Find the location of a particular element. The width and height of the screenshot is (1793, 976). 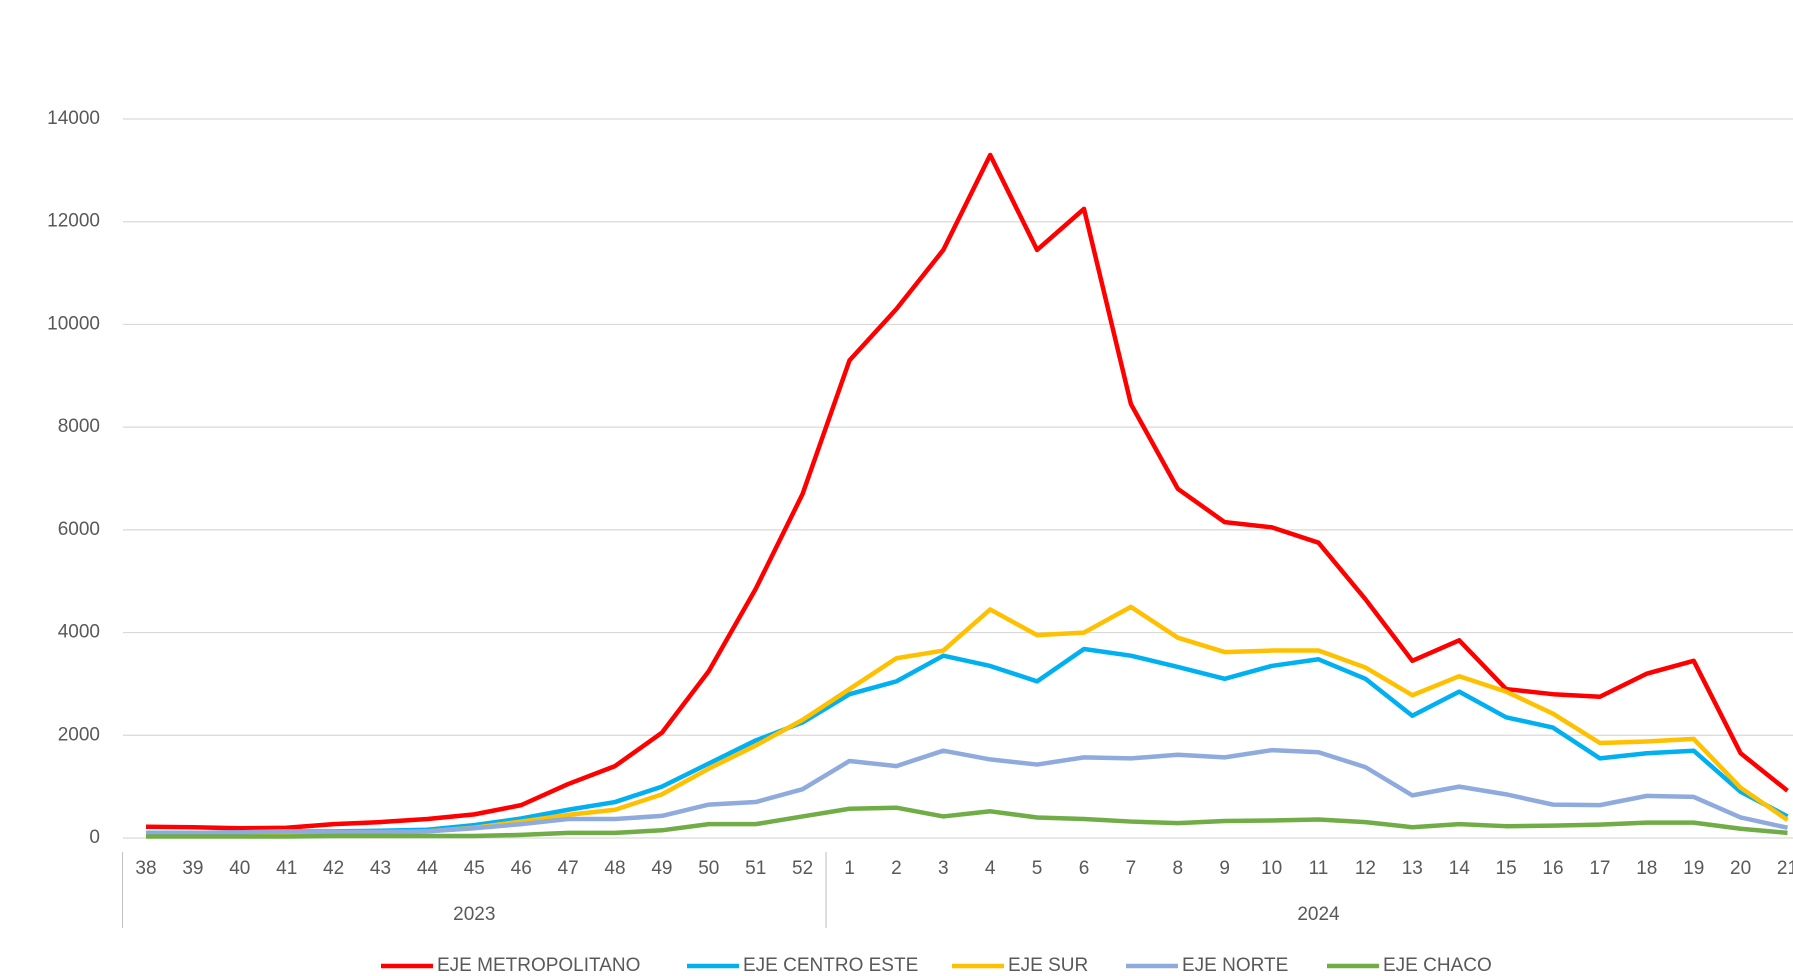

x-tick-label: 13 is located at coordinates (1412, 868).